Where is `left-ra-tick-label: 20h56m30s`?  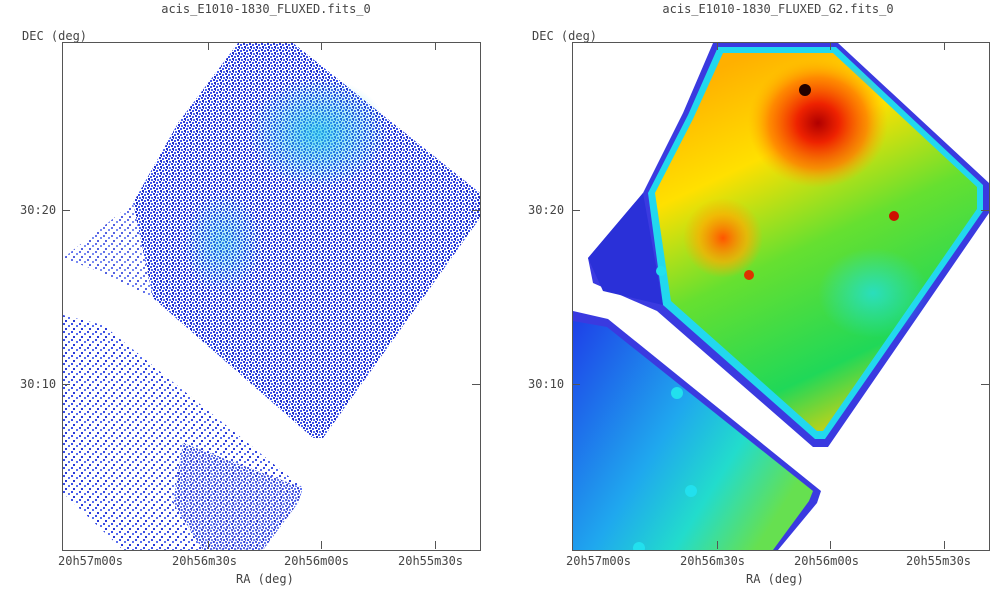
left-ra-tick-label: 20h56m30s is located at coordinates (205, 561).